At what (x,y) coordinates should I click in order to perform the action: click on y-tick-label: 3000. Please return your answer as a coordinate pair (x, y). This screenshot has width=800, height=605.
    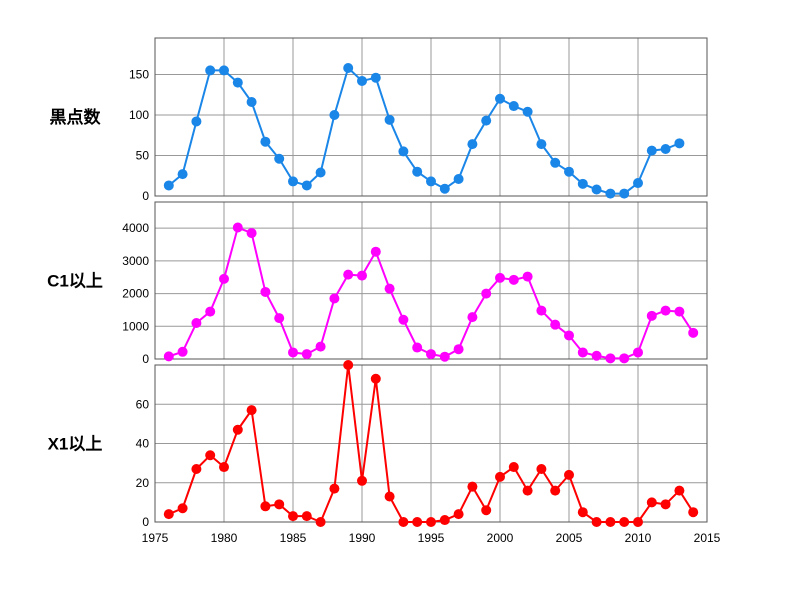
    Looking at the image, I should click on (135, 261).